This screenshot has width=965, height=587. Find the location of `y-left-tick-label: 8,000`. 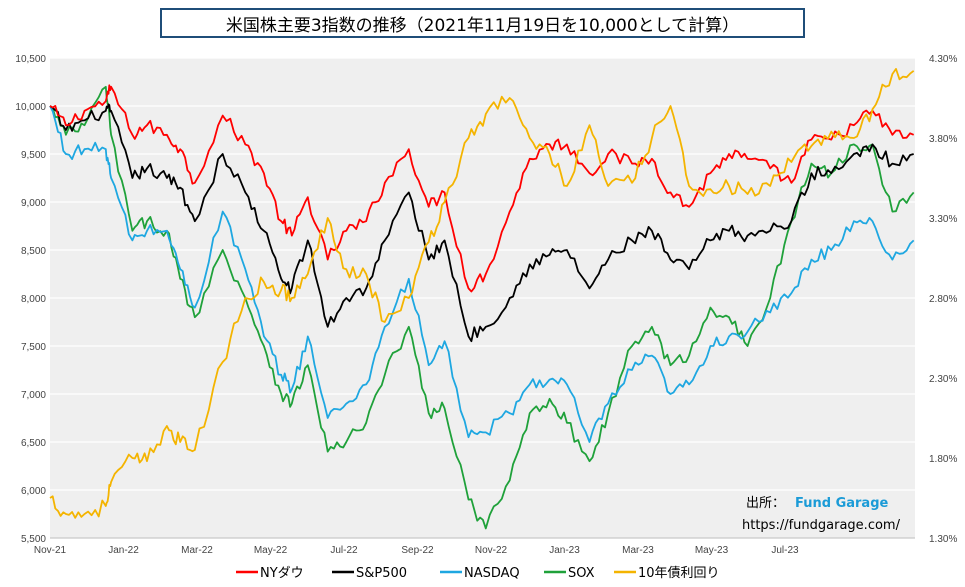

y-left-tick-label: 8,000 is located at coordinates (33, 299).